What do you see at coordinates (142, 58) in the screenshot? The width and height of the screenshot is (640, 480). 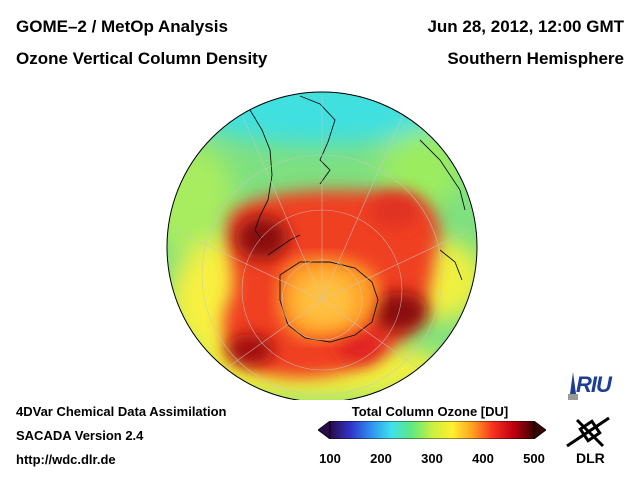 I see `title-quantity: Ozone Vertical Column Density` at bounding box center [142, 58].